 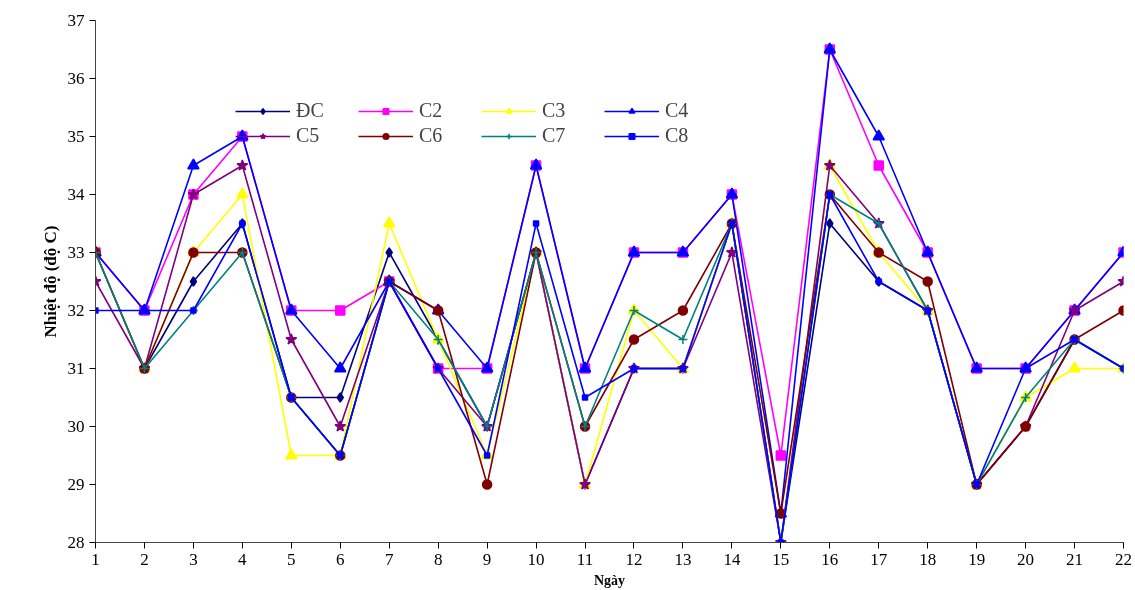 I want to click on x-tick-label: 19, so click(x=977, y=559).